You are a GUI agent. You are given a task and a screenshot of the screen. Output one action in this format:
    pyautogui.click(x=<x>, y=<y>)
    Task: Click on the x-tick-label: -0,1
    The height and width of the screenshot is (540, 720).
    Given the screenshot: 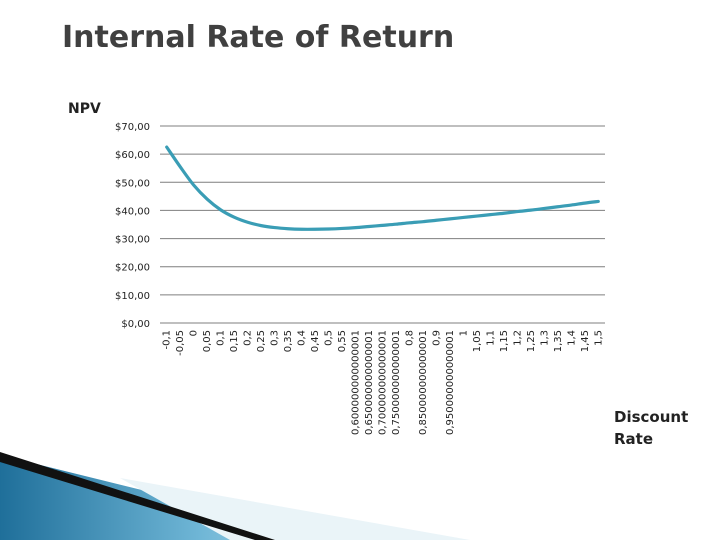 What is the action you would take?
    pyautogui.click(x=167, y=340)
    